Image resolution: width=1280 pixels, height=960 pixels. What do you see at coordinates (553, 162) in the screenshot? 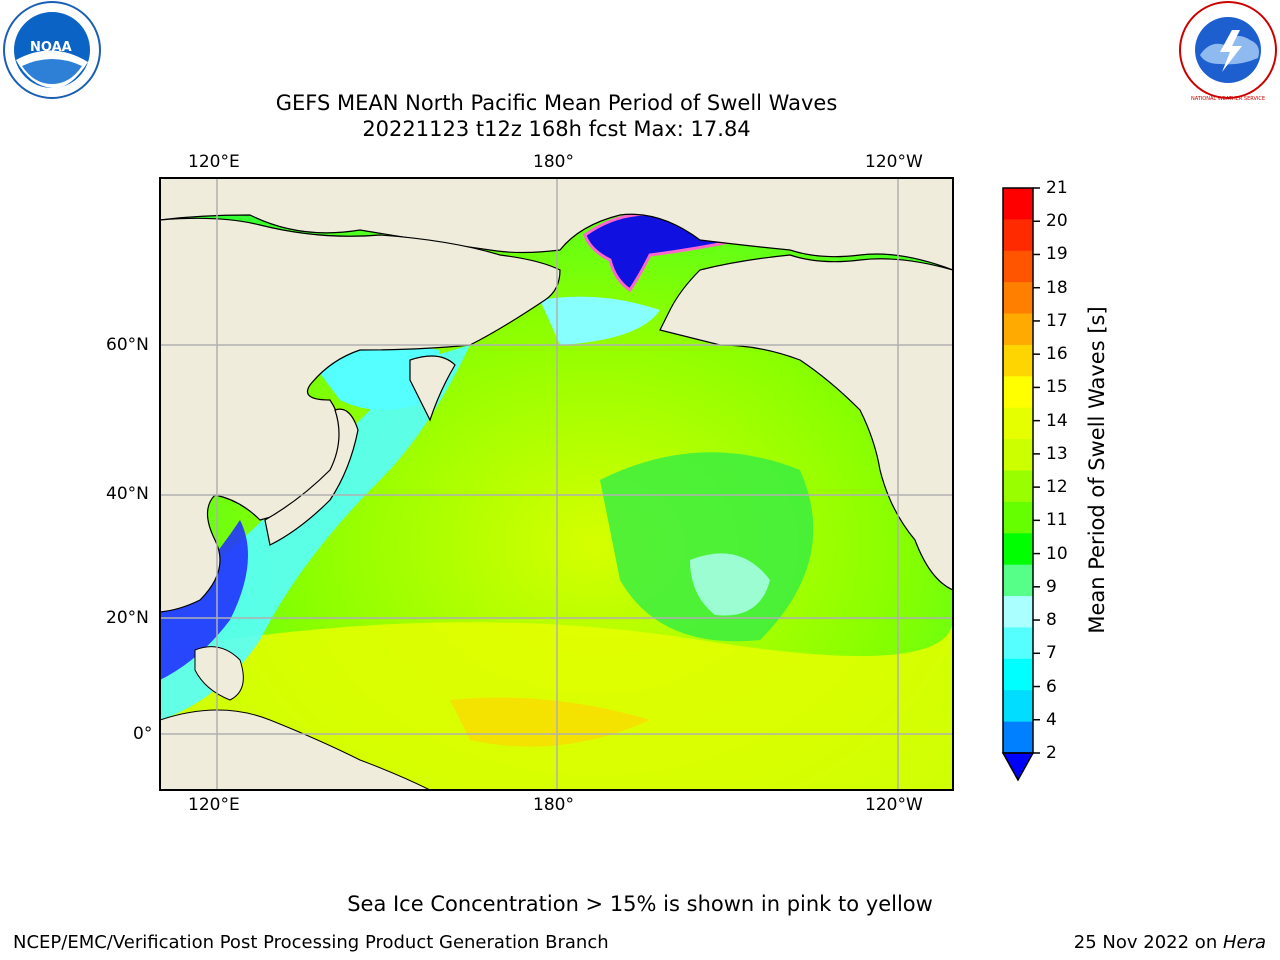
I see `lon-label-top-180: 180°` at bounding box center [553, 162].